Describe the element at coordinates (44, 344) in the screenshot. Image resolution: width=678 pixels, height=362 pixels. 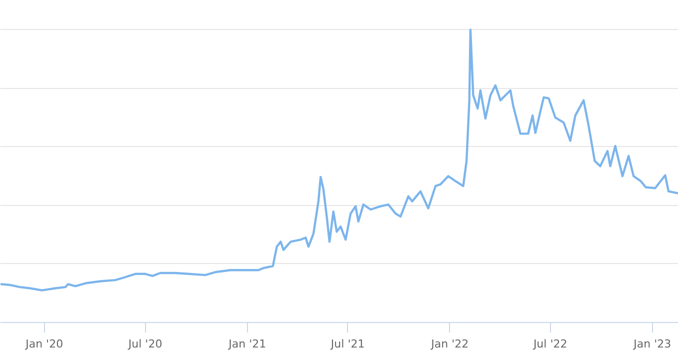
I see `x-tick-label: Jan '20` at that location.